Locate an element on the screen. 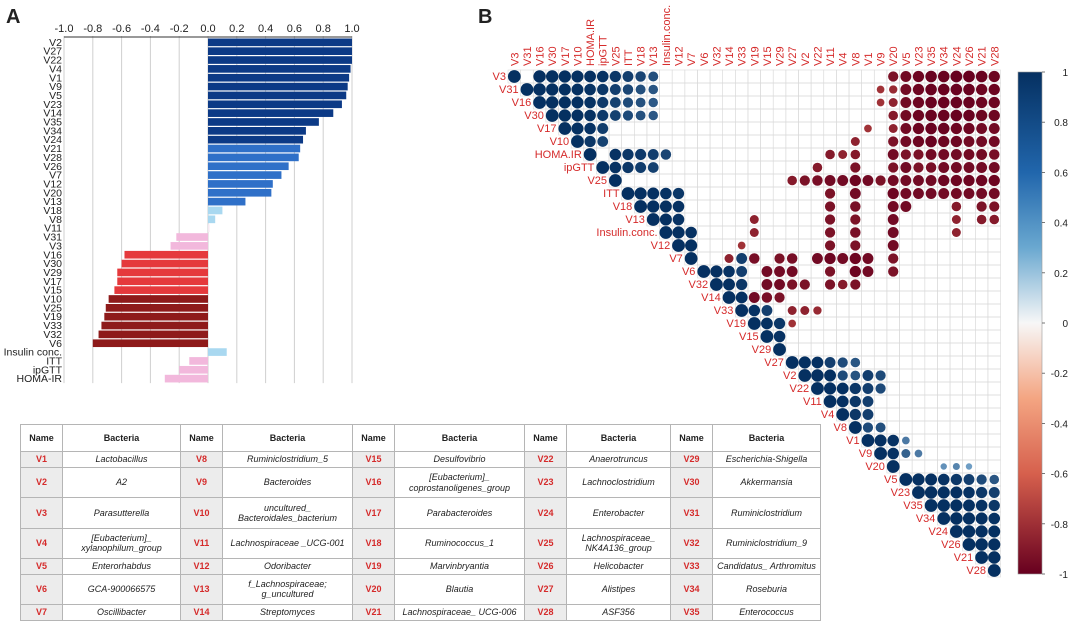  variable-code: V32 is located at coordinates (691, 543).